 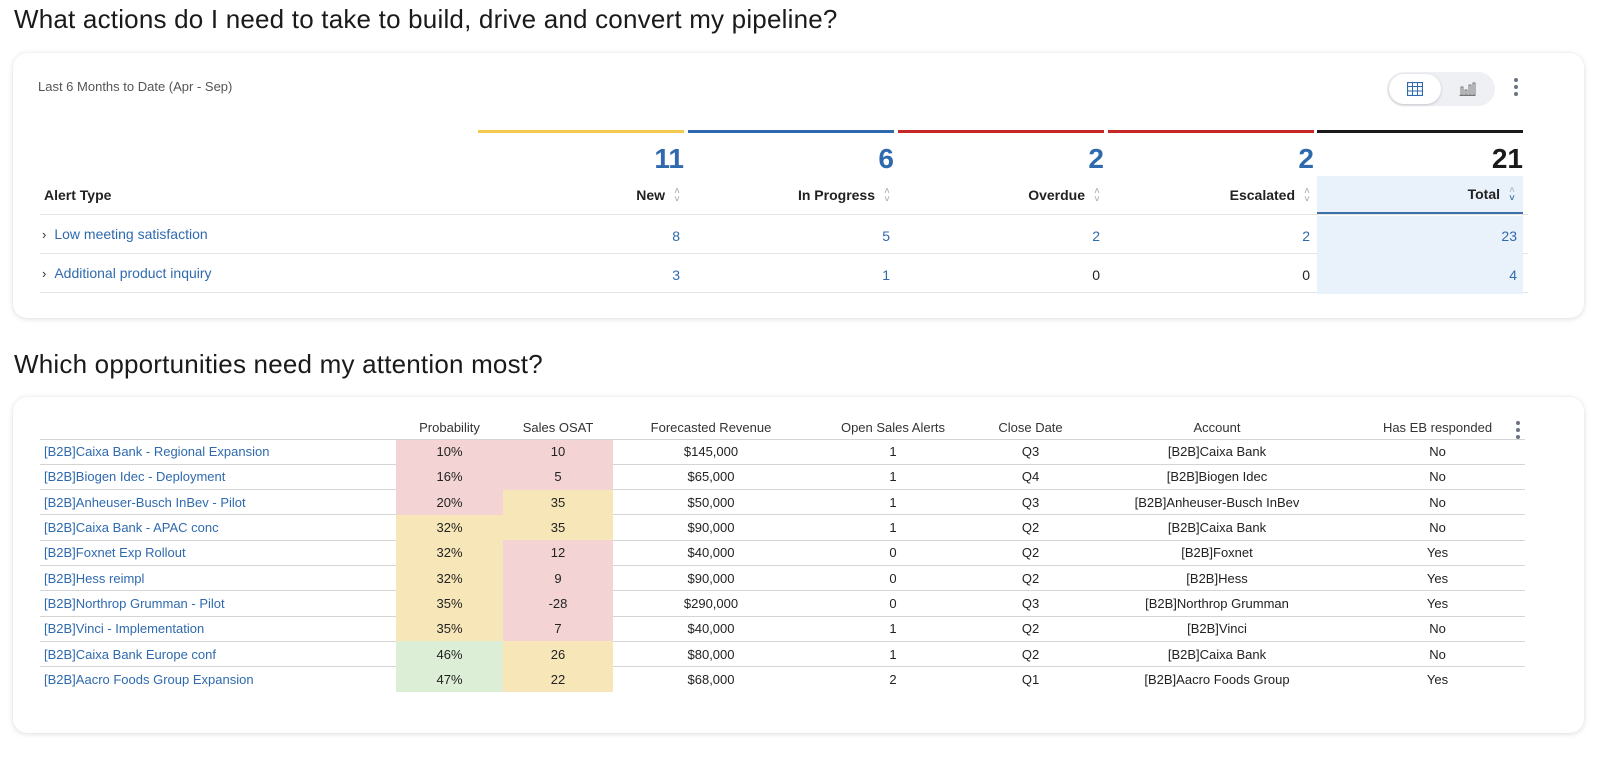 What do you see at coordinates (1437, 428) in the screenshot?
I see `column-header-has-eb-responded: Has EB responded` at bounding box center [1437, 428].